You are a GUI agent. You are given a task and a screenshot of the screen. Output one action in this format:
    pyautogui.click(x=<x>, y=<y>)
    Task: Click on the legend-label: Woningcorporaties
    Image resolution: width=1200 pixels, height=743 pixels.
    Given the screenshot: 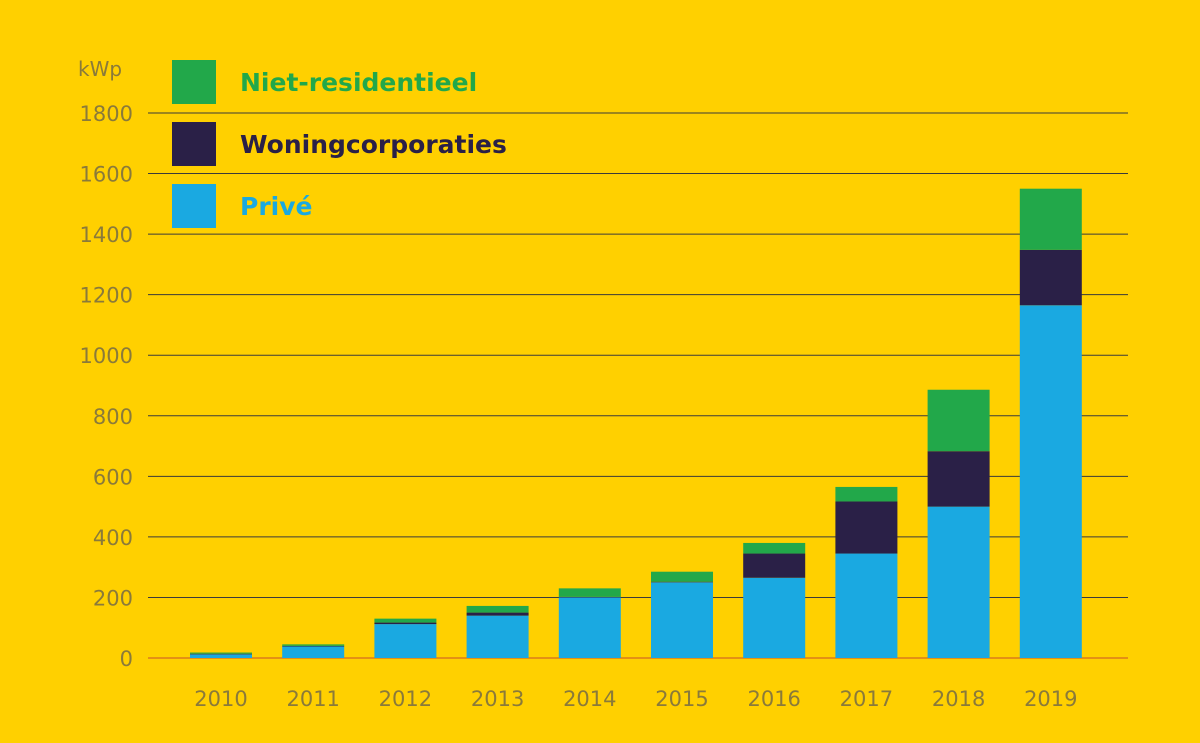 What is the action you would take?
    pyautogui.click(x=373, y=144)
    